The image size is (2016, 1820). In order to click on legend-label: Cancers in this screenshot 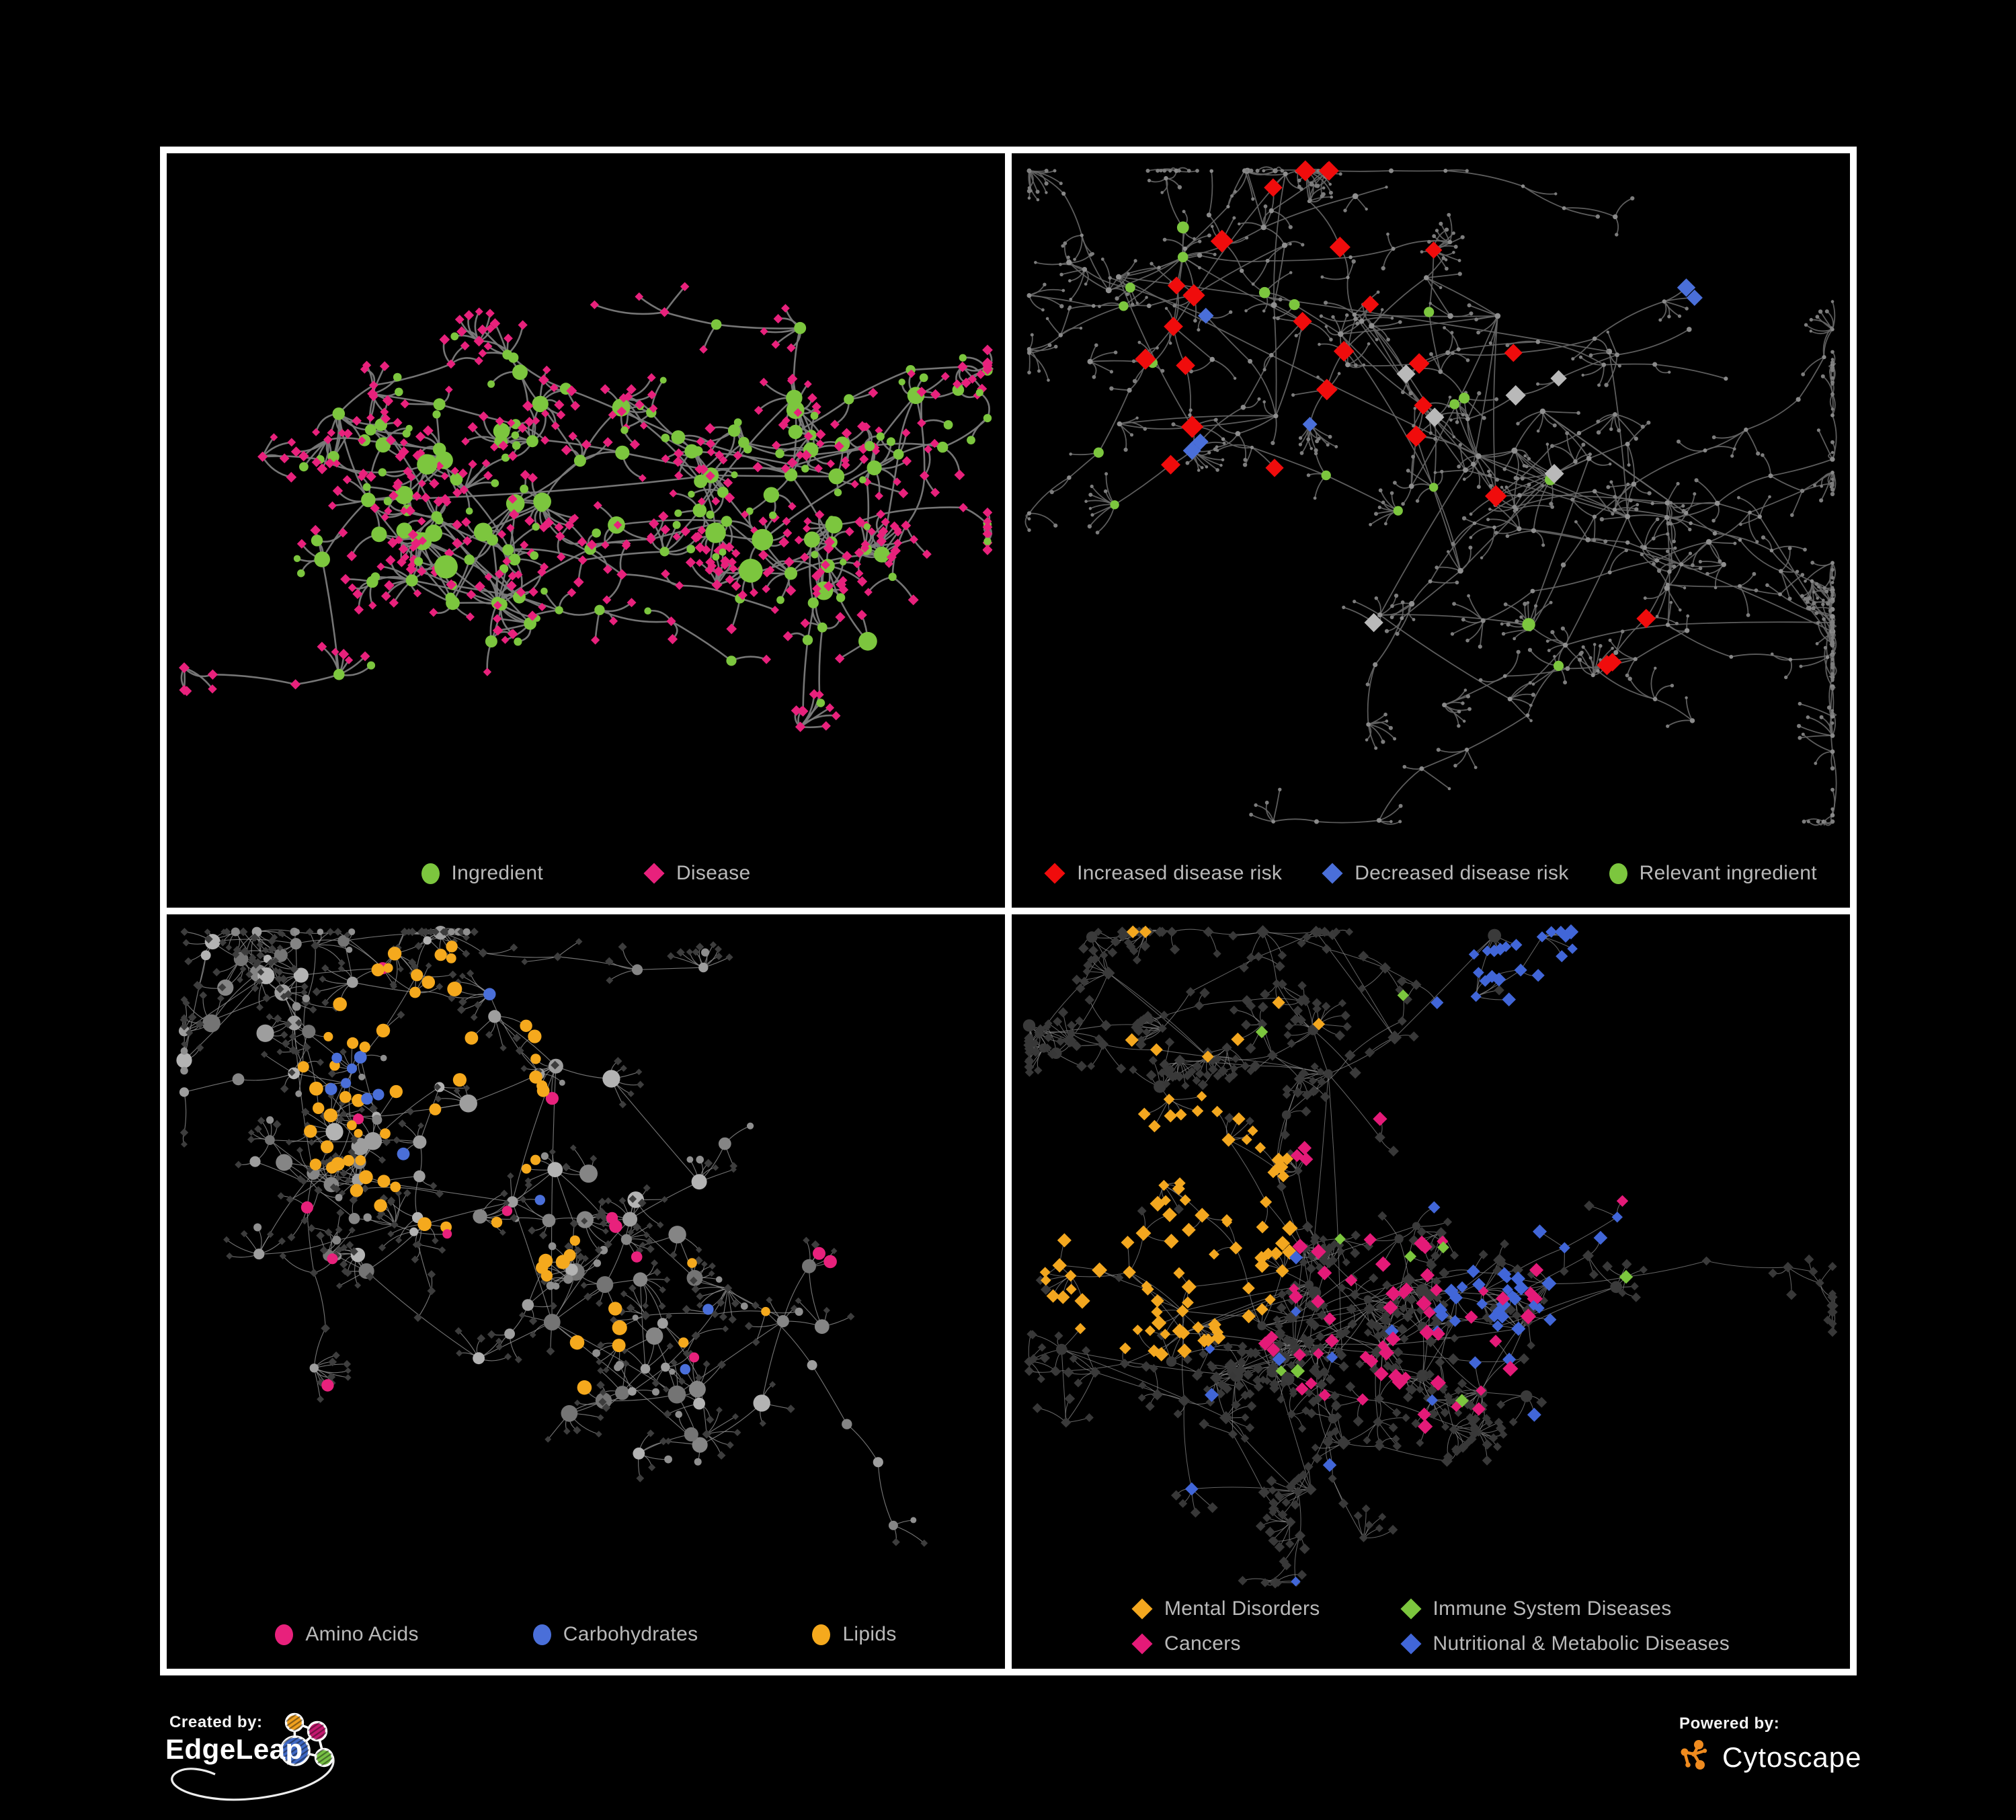, I will do `click(1202, 1643)`.